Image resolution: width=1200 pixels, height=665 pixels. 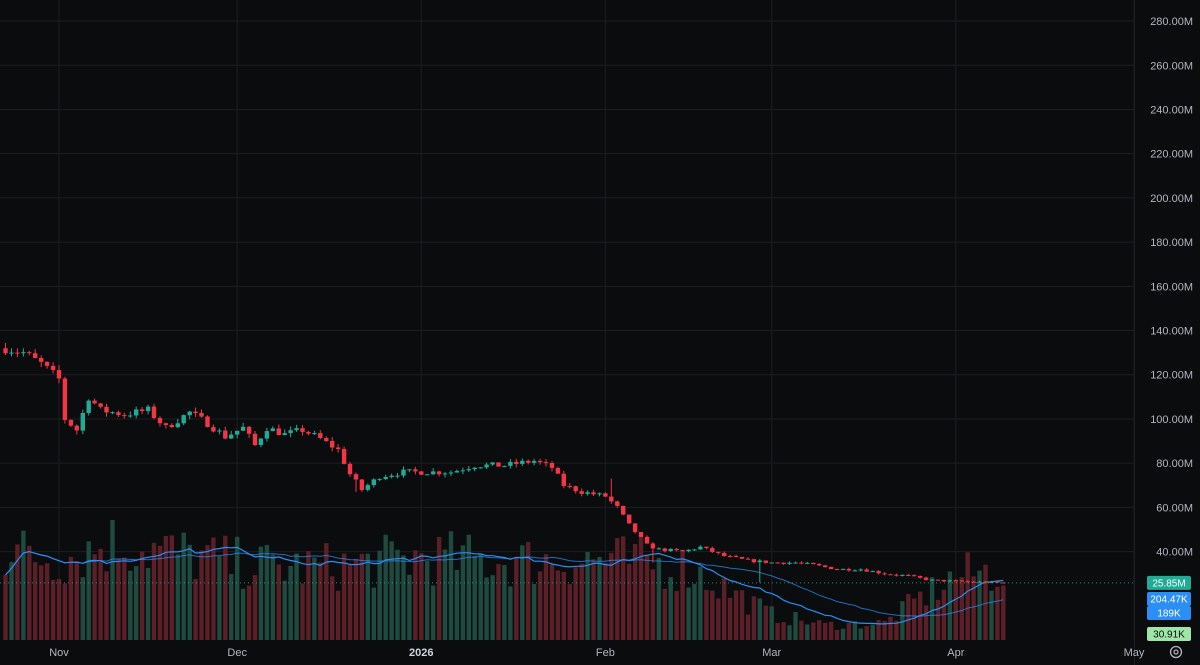 I want to click on time-axis: Nov Dec 2026 Feb Mar Apr May, so click(x=597, y=653).